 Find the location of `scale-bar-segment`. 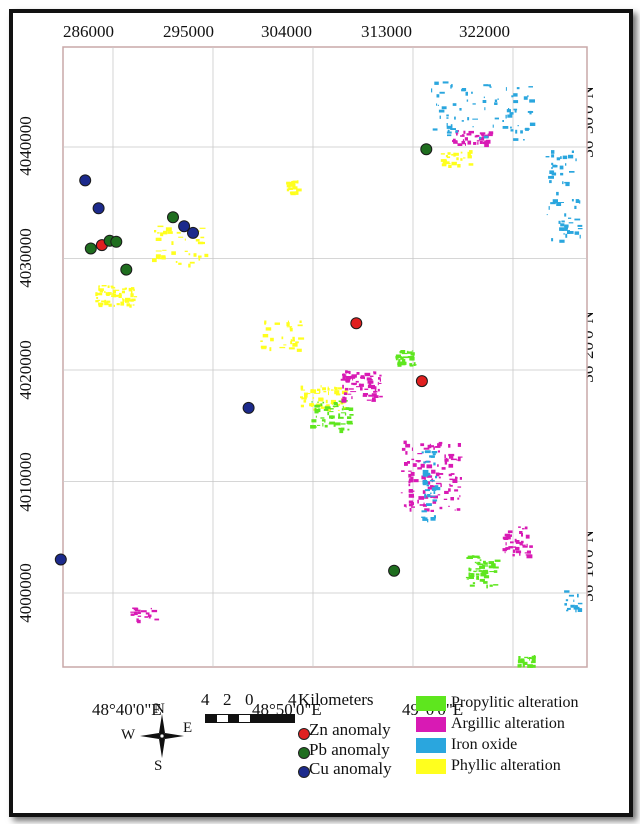

scale-bar-segment is located at coordinates (272, 718).